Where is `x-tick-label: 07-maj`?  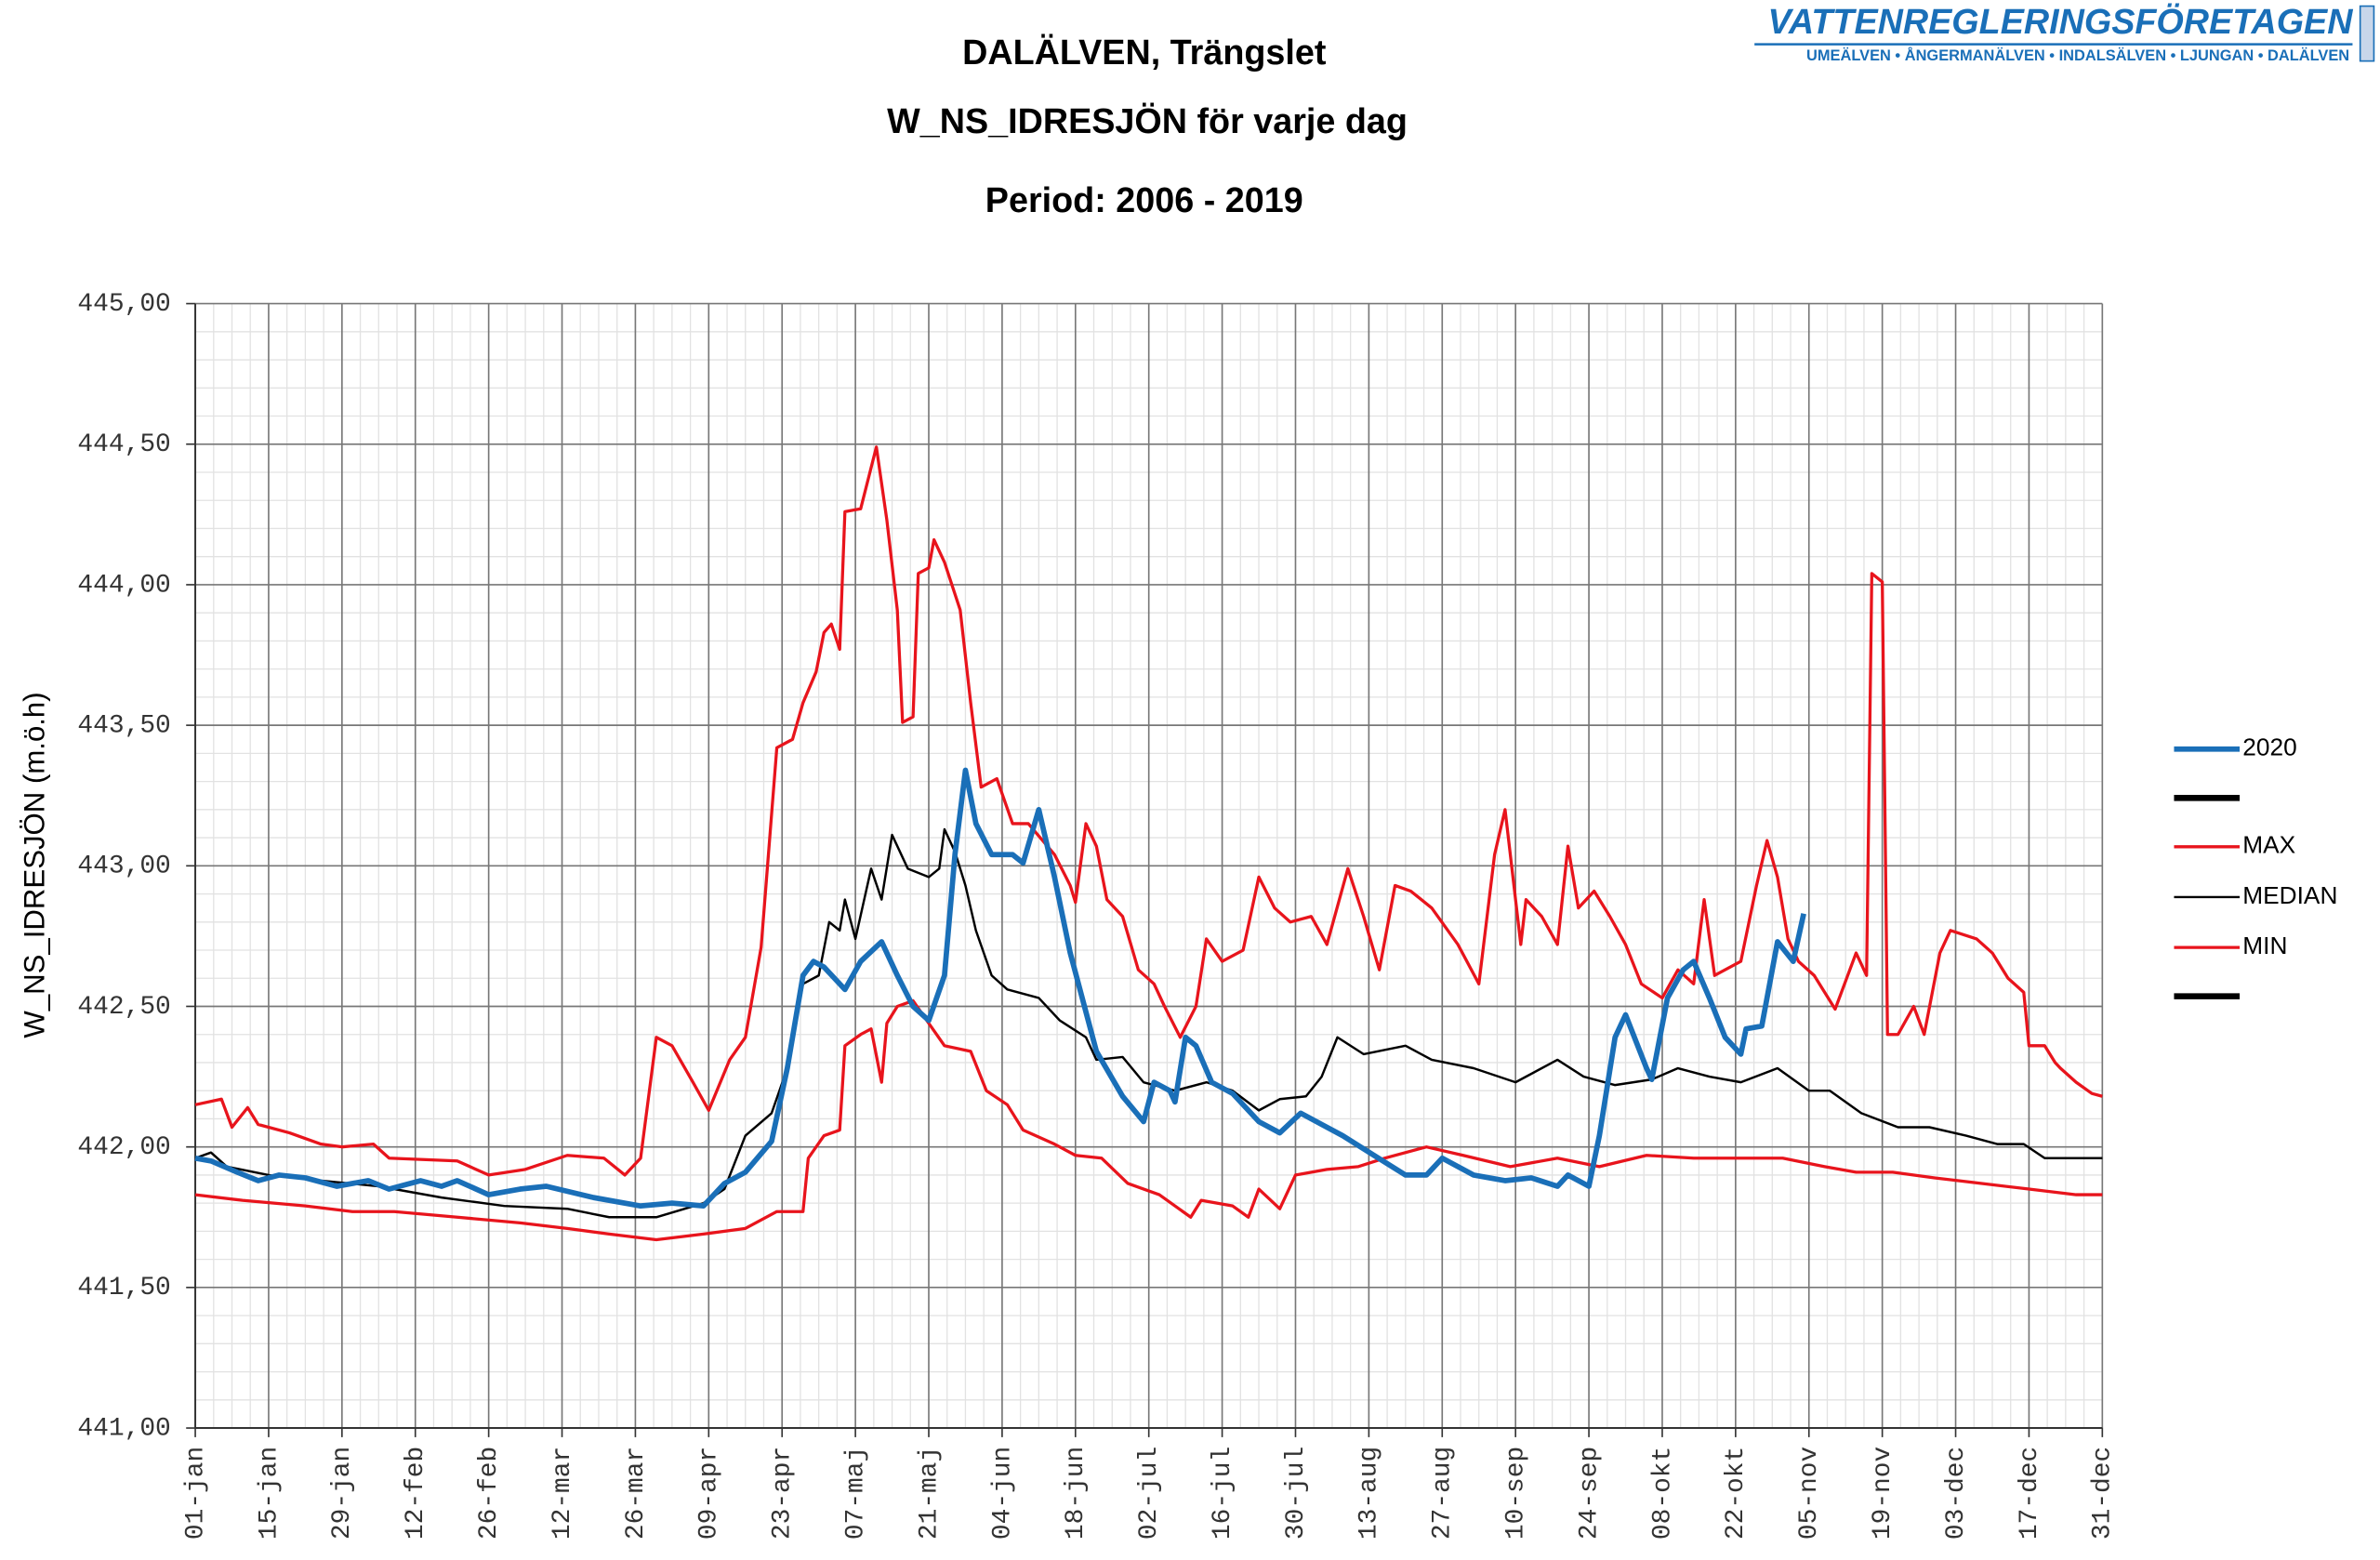 x-tick-label: 07-maj is located at coordinates (855, 1493).